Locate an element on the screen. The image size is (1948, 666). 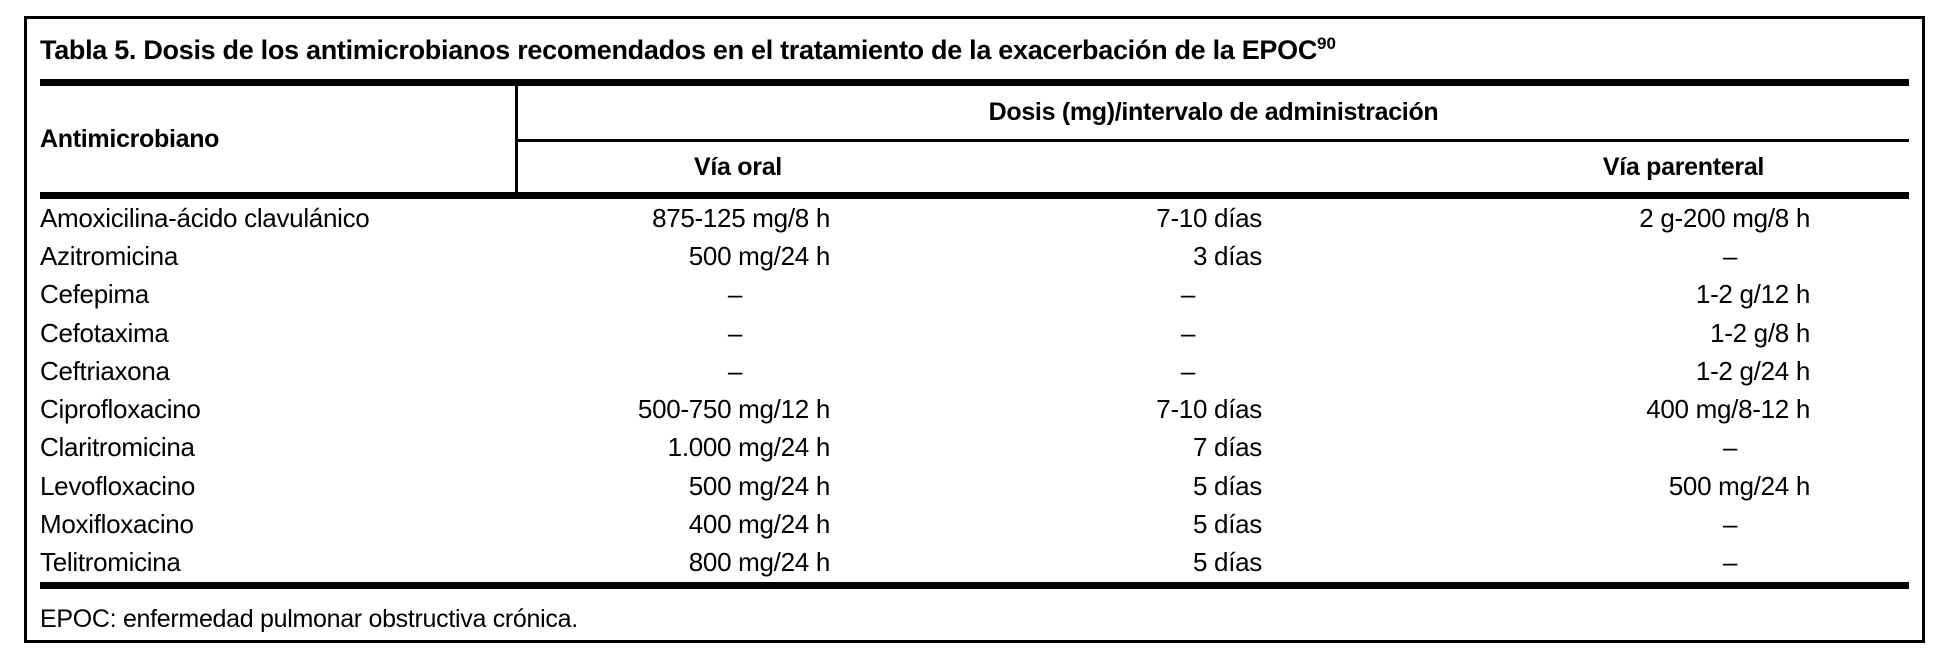
drug-name-cell: Cefotaxima is located at coordinates (104, 332).